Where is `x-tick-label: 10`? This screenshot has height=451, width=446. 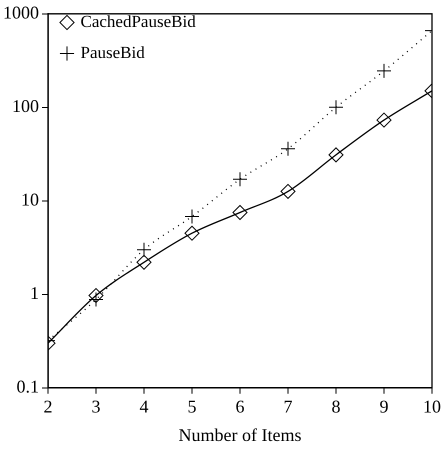
x-tick-label: 10 is located at coordinates (432, 406).